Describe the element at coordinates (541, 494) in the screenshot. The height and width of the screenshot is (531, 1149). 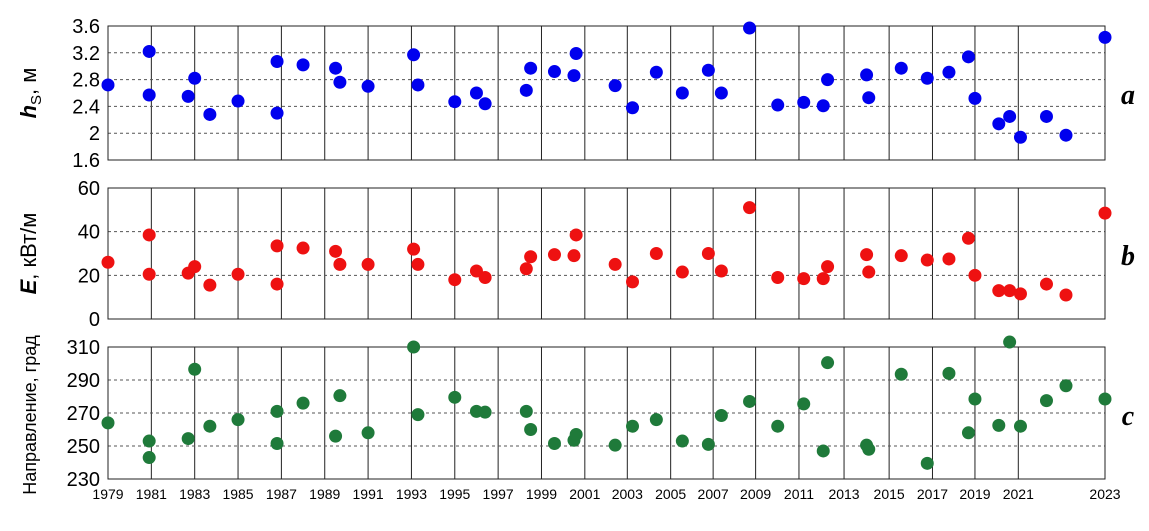
I see `x-tick-label: 1999` at that location.